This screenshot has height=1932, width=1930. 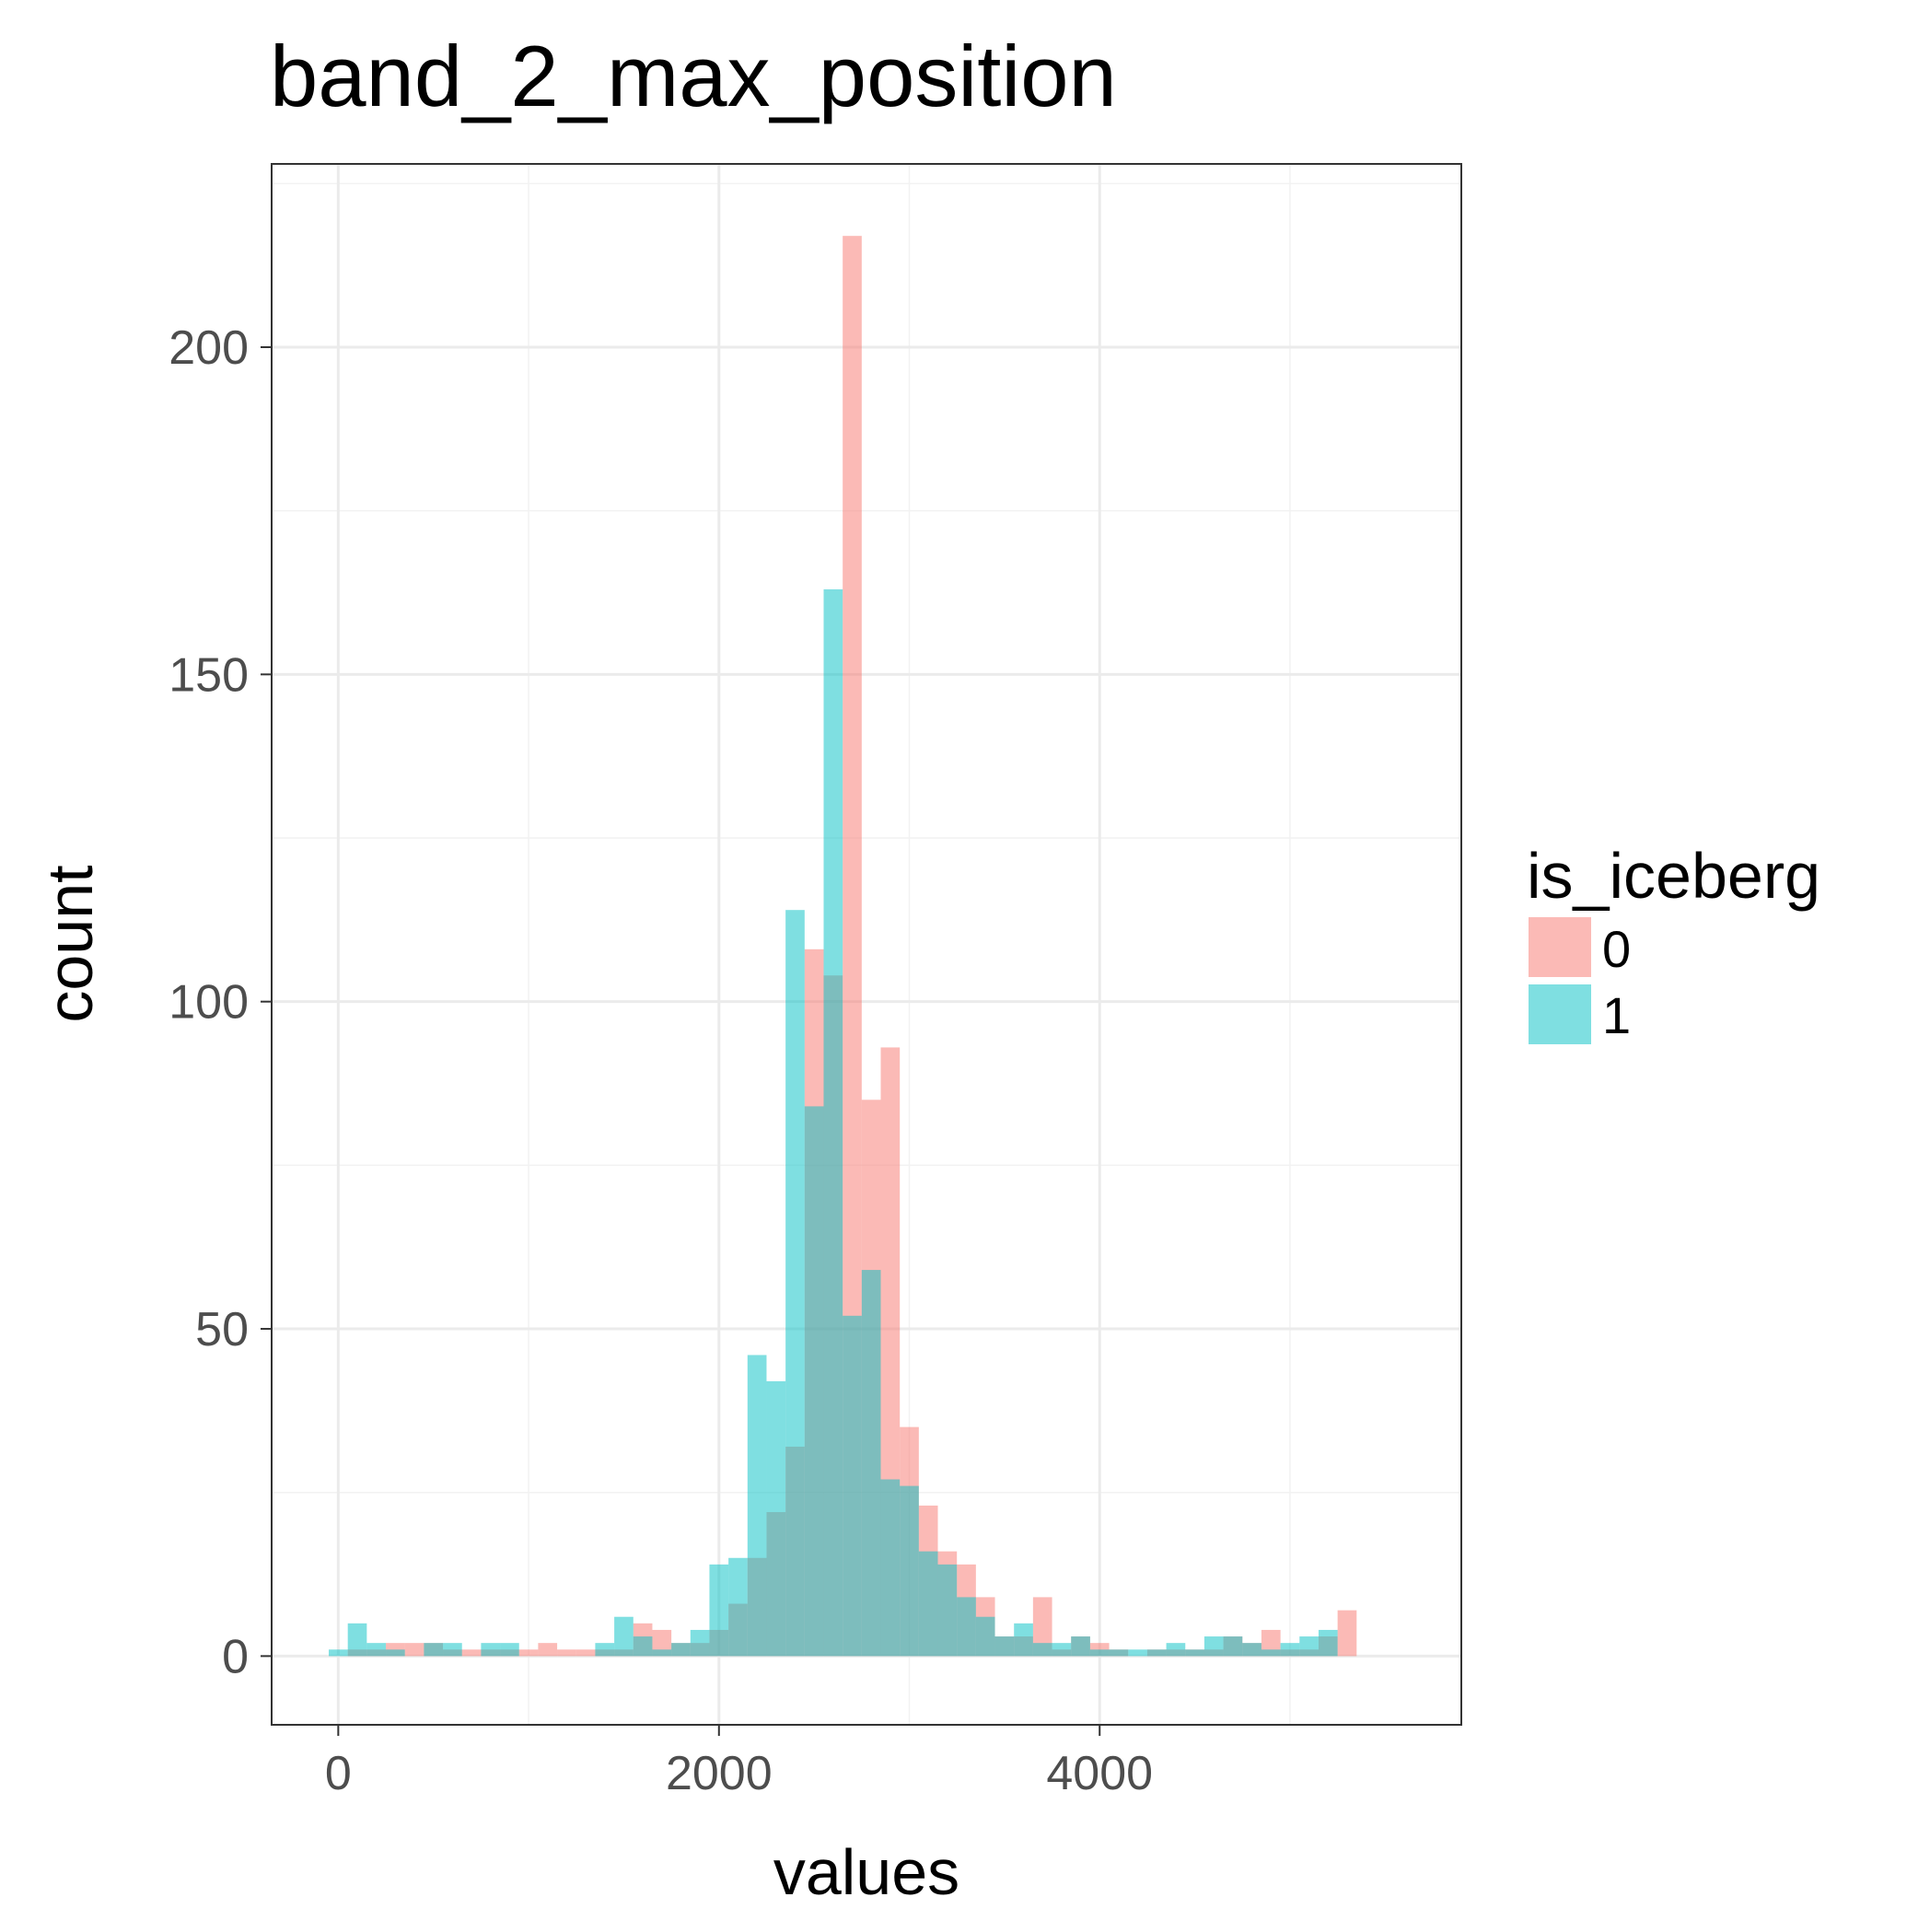 What do you see at coordinates (1099, 1773) in the screenshot?
I see `x-tick-label: 4000` at bounding box center [1099, 1773].